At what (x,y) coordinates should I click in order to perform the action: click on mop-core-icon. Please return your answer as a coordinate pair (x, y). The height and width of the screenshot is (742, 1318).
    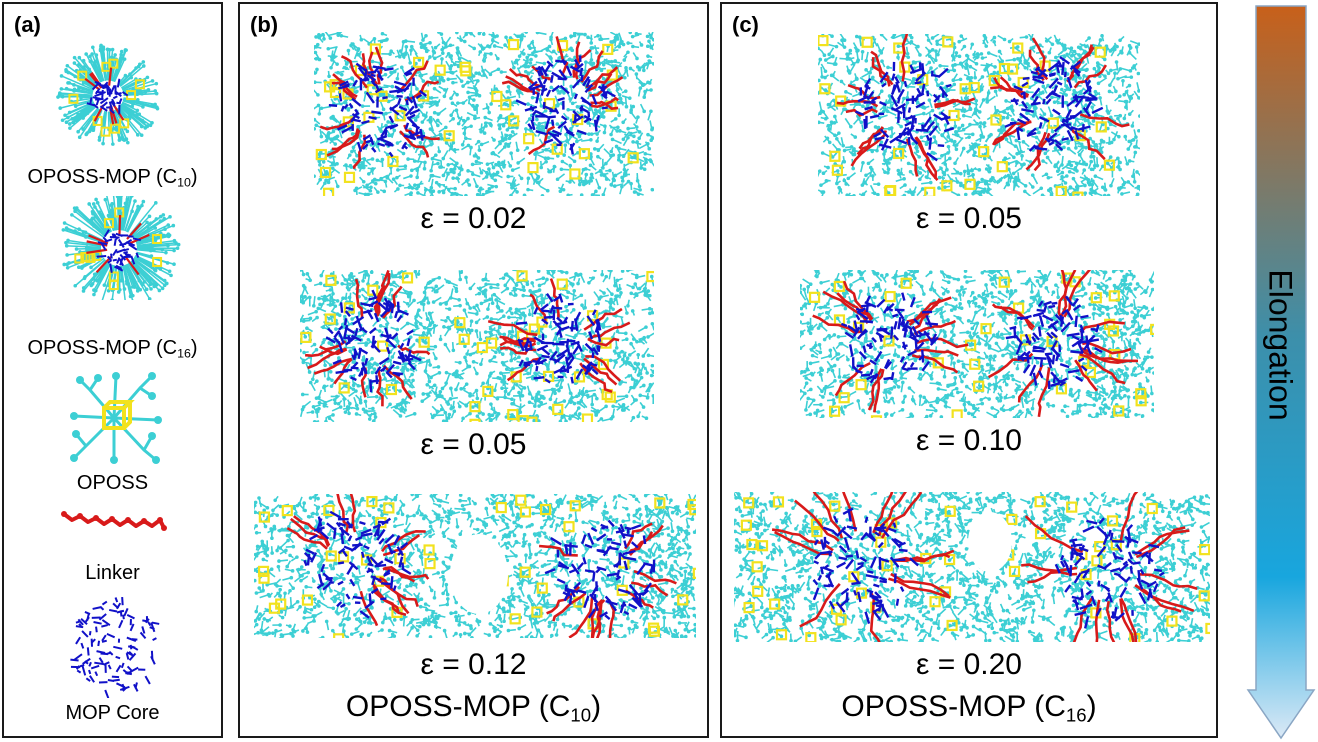
    Looking at the image, I should click on (115, 647).